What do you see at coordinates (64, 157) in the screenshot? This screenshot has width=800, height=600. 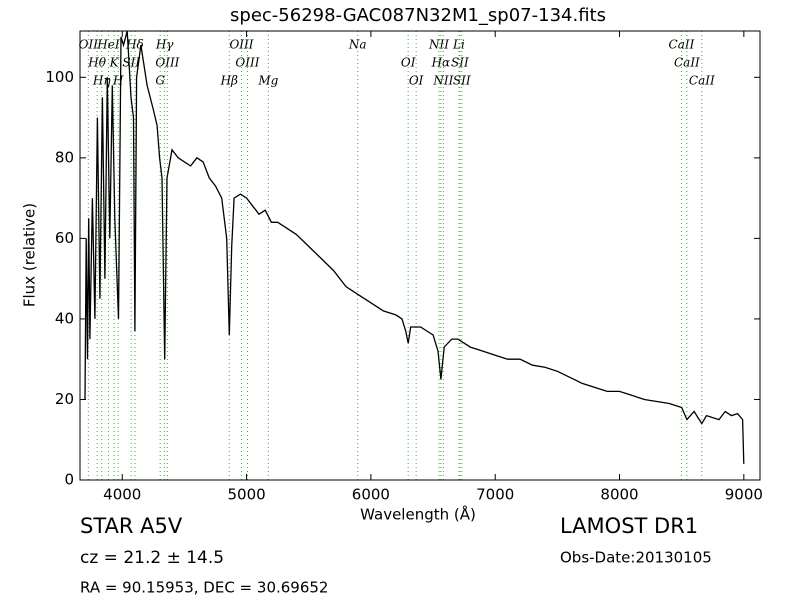 I see `y-tick-label: 80` at bounding box center [64, 157].